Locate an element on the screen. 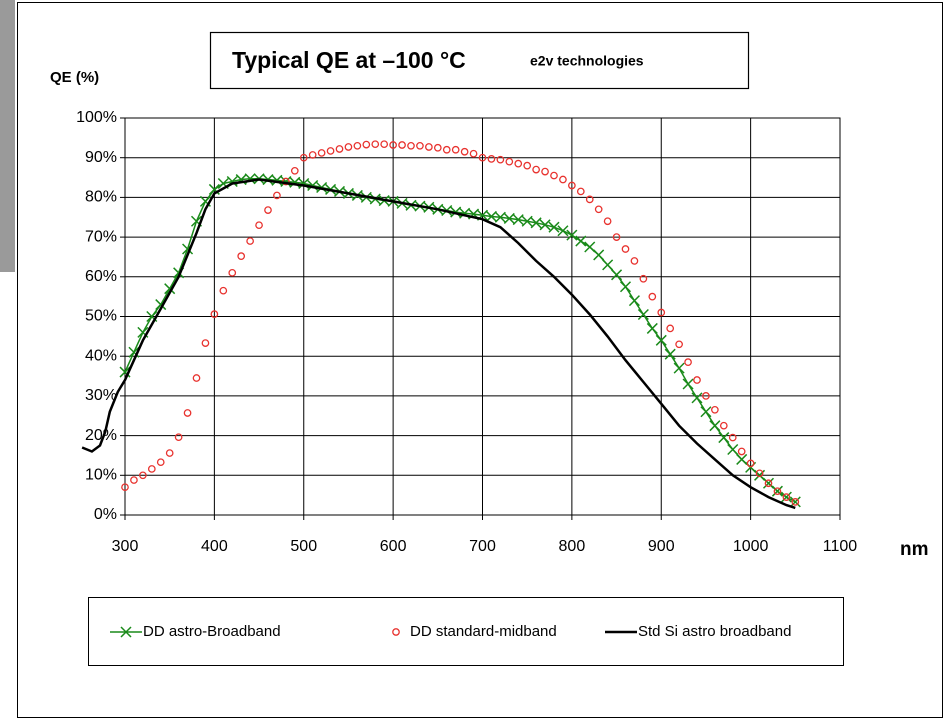 The width and height of the screenshot is (944, 720). y-tick-label: 90% is located at coordinates (101, 157).